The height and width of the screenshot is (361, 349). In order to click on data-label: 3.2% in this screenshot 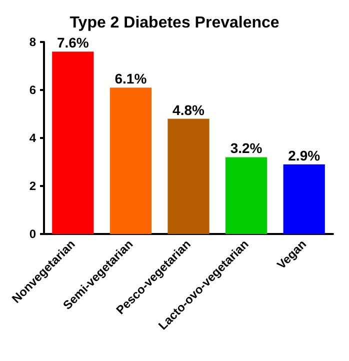, I will do `click(246, 148)`.